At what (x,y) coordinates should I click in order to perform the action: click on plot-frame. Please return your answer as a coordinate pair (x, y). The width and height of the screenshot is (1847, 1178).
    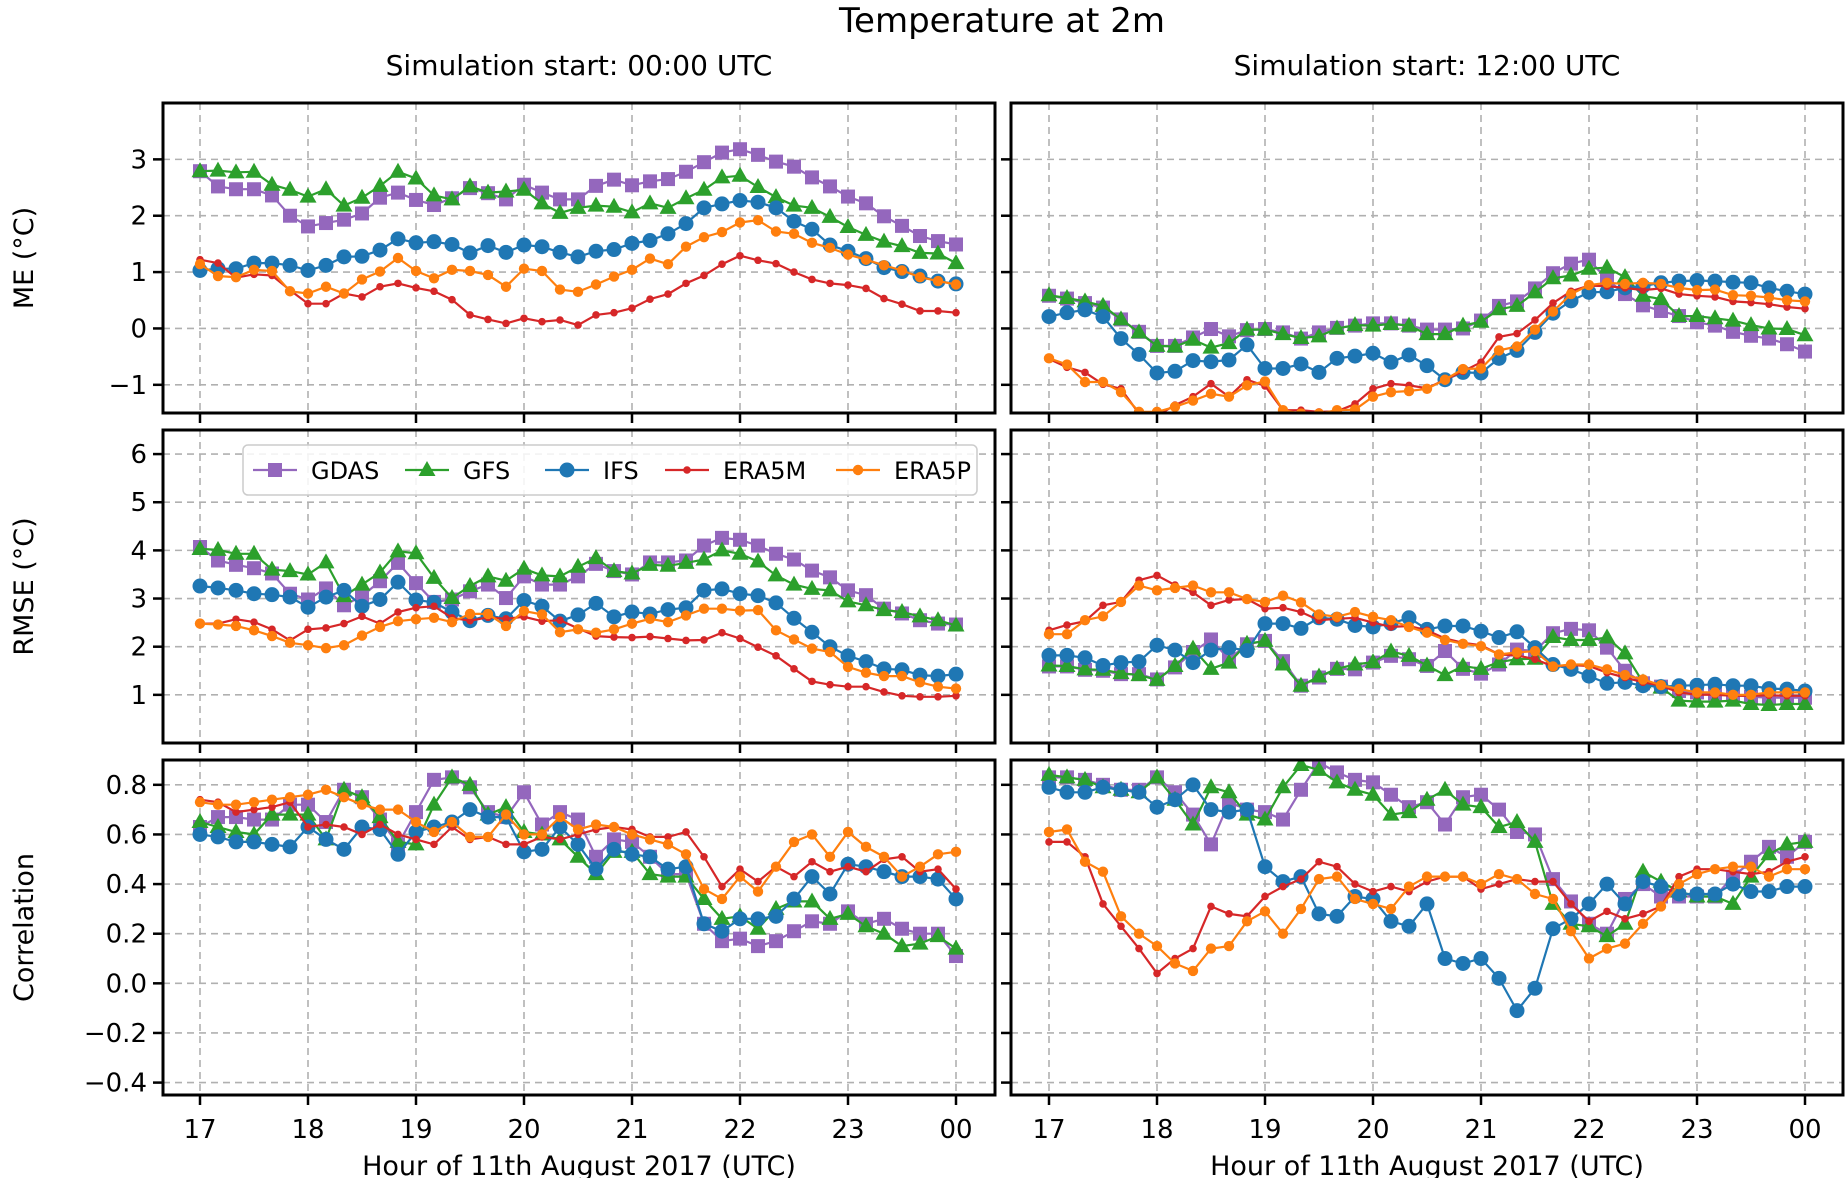
    Looking at the image, I should click on (579, 586).